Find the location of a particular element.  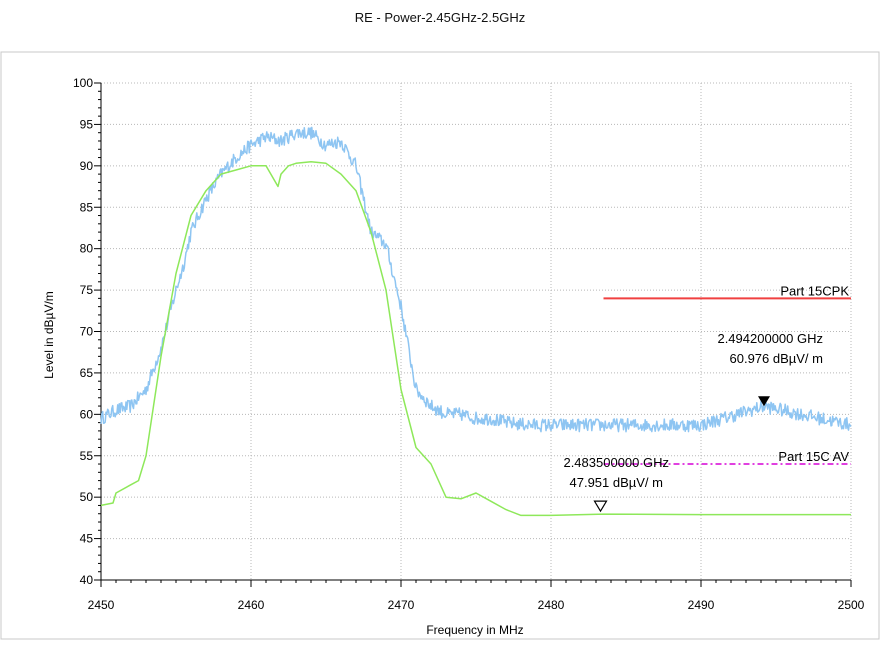

y-tick-label: 70 is located at coordinates (87, 332).